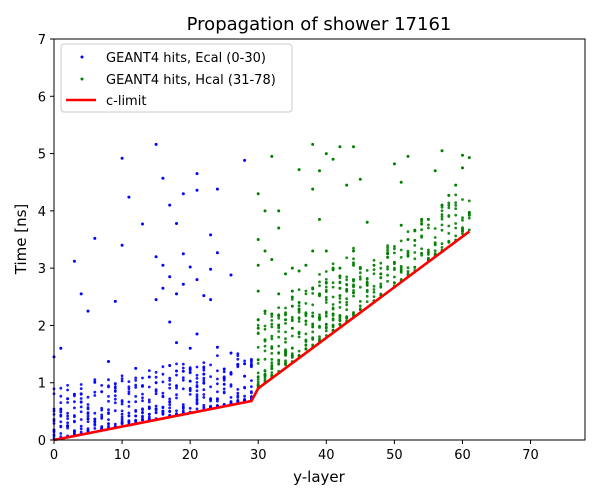 Image resolution: width=600 pixels, height=500 pixels. I want to click on y-tick-label-1: 1, so click(42, 384).